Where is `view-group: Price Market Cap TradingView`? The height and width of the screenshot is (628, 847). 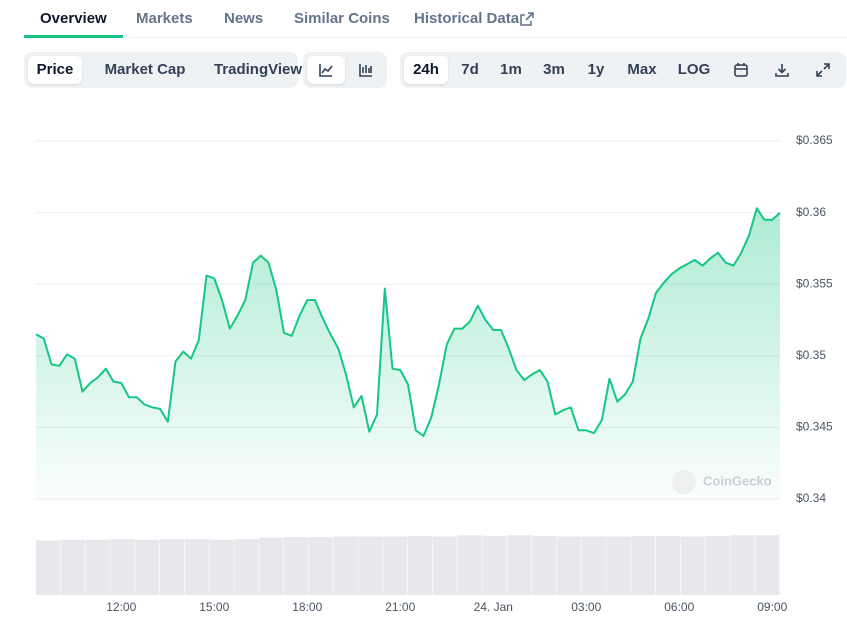 view-group: Price Market Cap TradingView is located at coordinates (163, 70).